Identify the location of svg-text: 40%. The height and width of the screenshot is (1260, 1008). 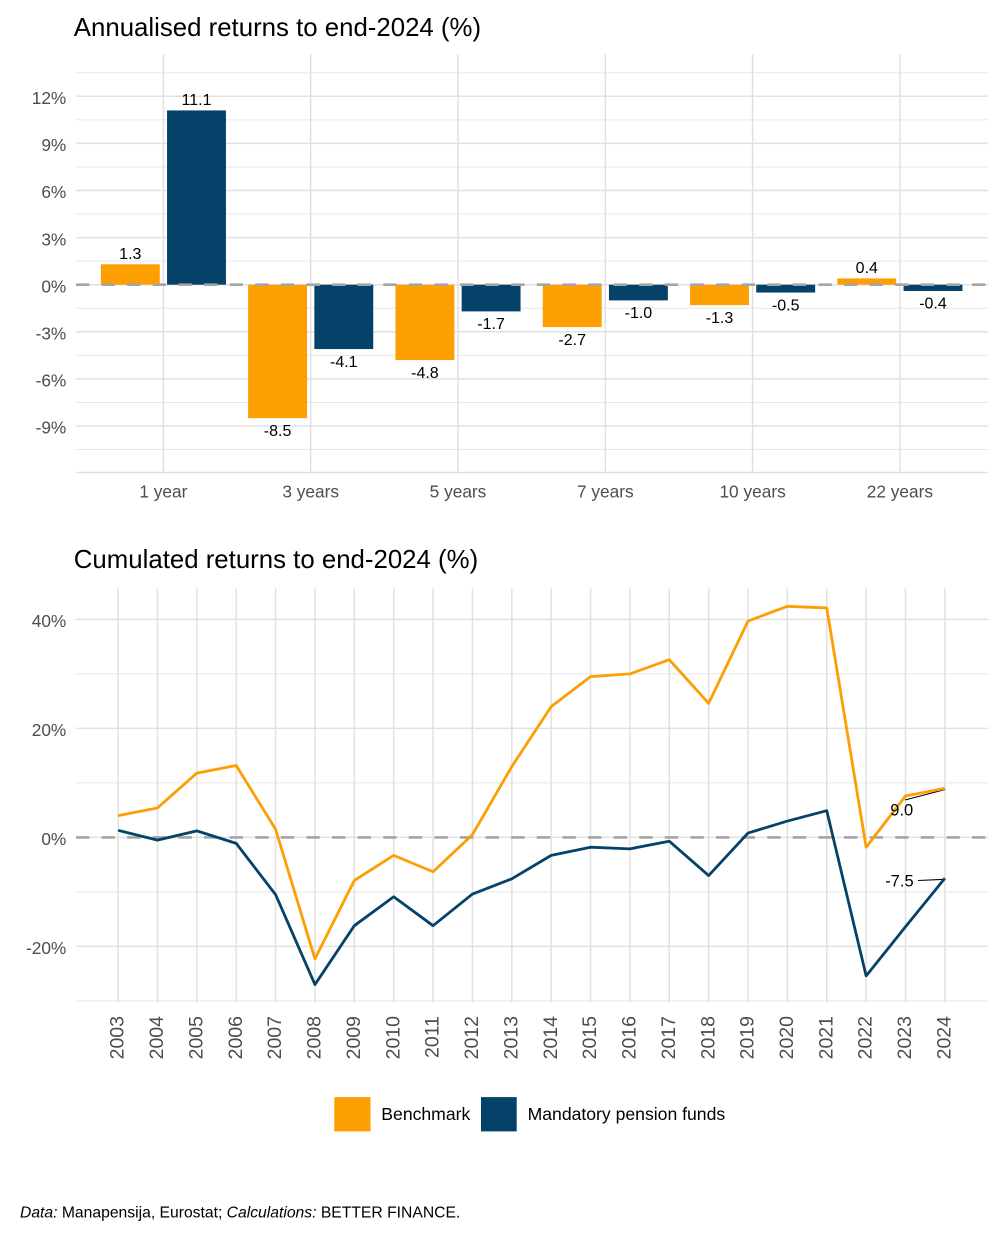
(49, 621).